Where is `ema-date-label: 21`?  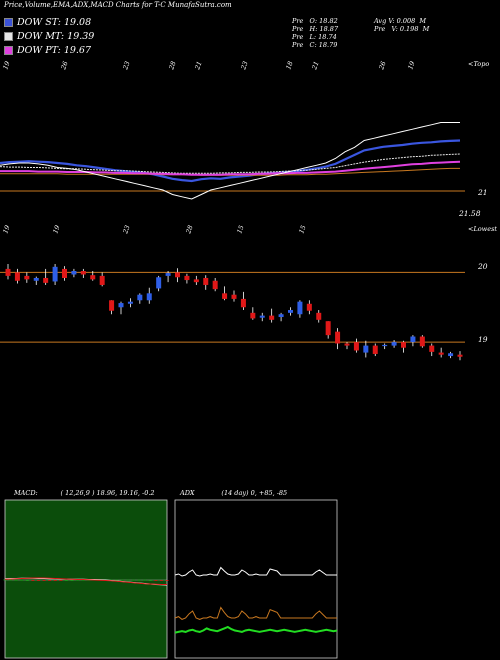
ema-date-label: 21 is located at coordinates (315, 65).